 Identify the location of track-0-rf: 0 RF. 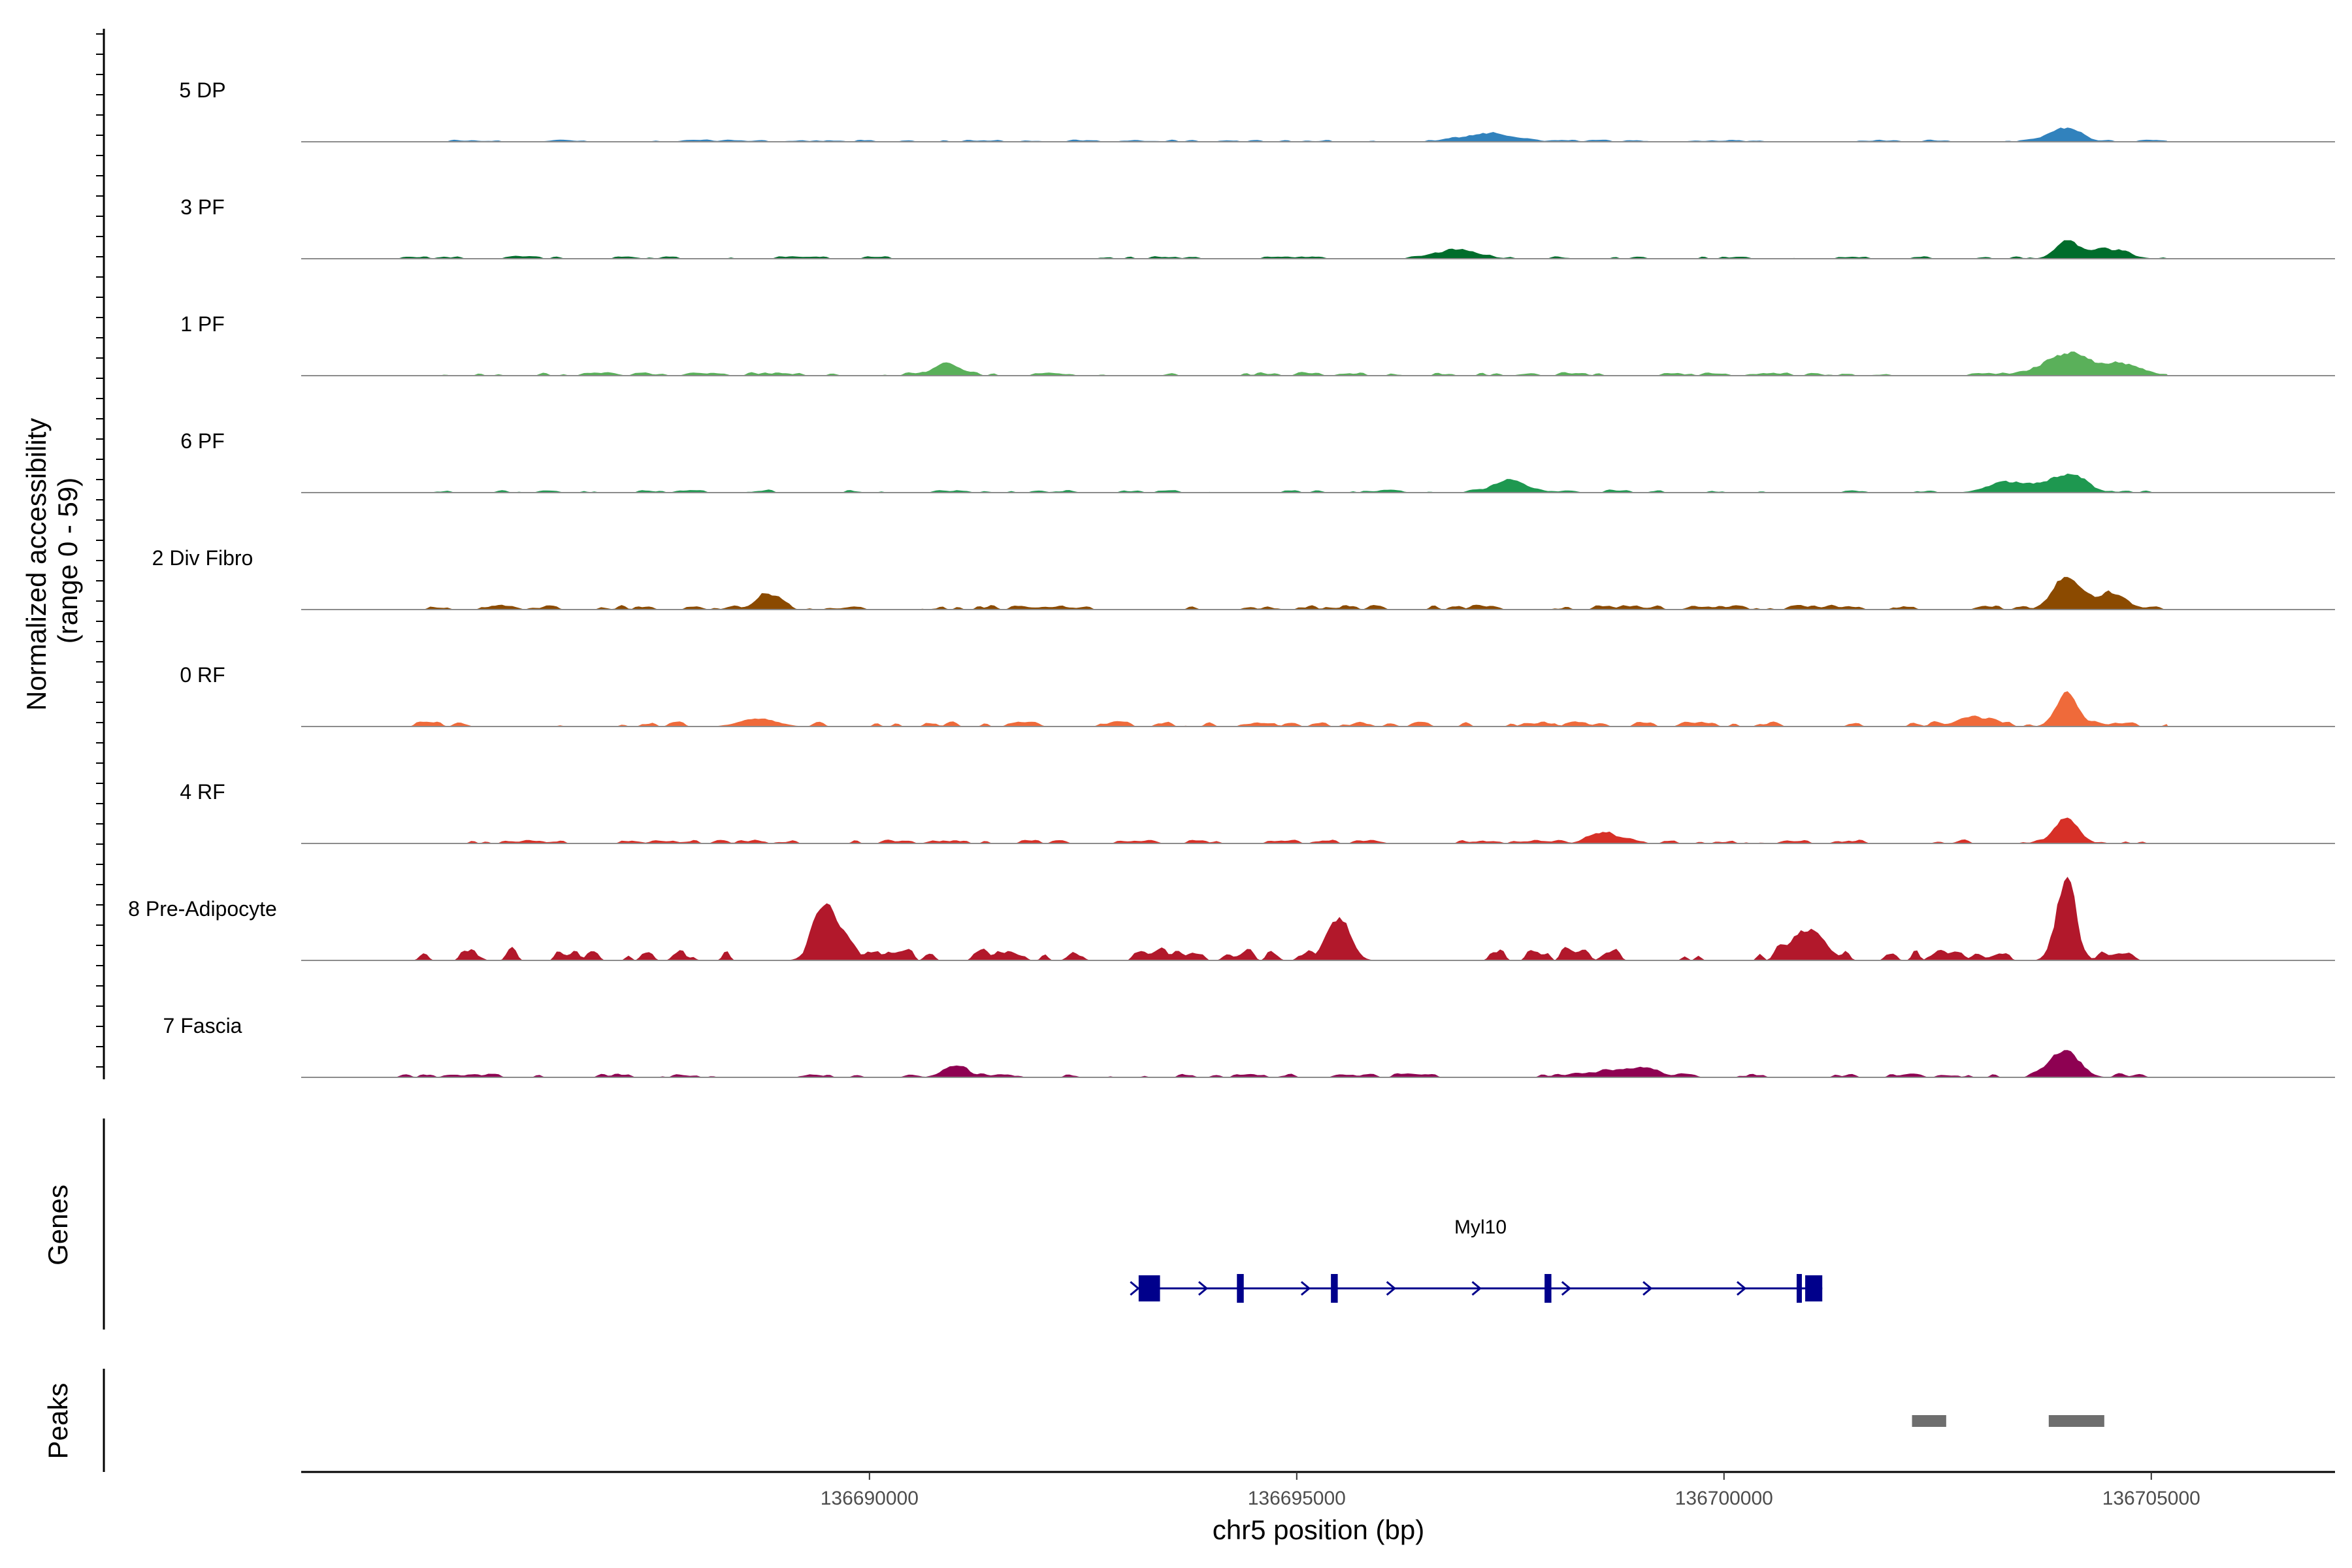
(1257, 695).